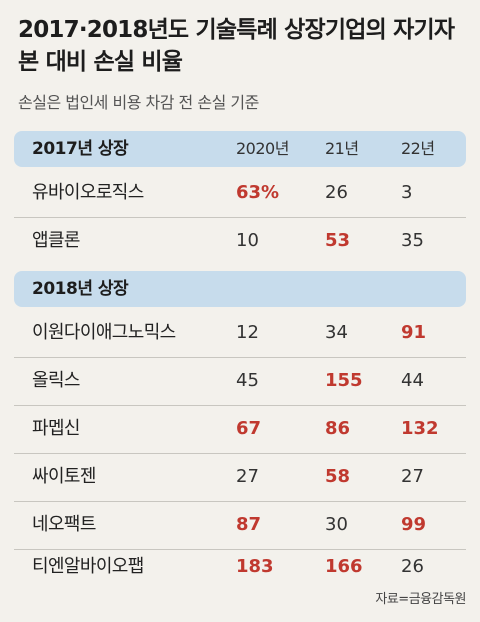  I want to click on value-2020: 63%, so click(258, 192).